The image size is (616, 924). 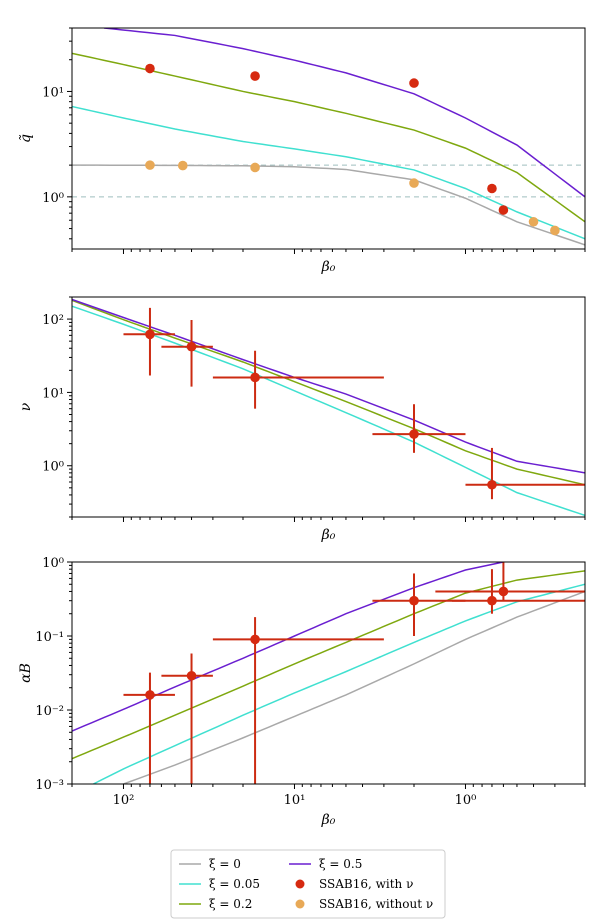 I want to click on legend-entry: SSAB16, without ν, so click(x=364, y=904).